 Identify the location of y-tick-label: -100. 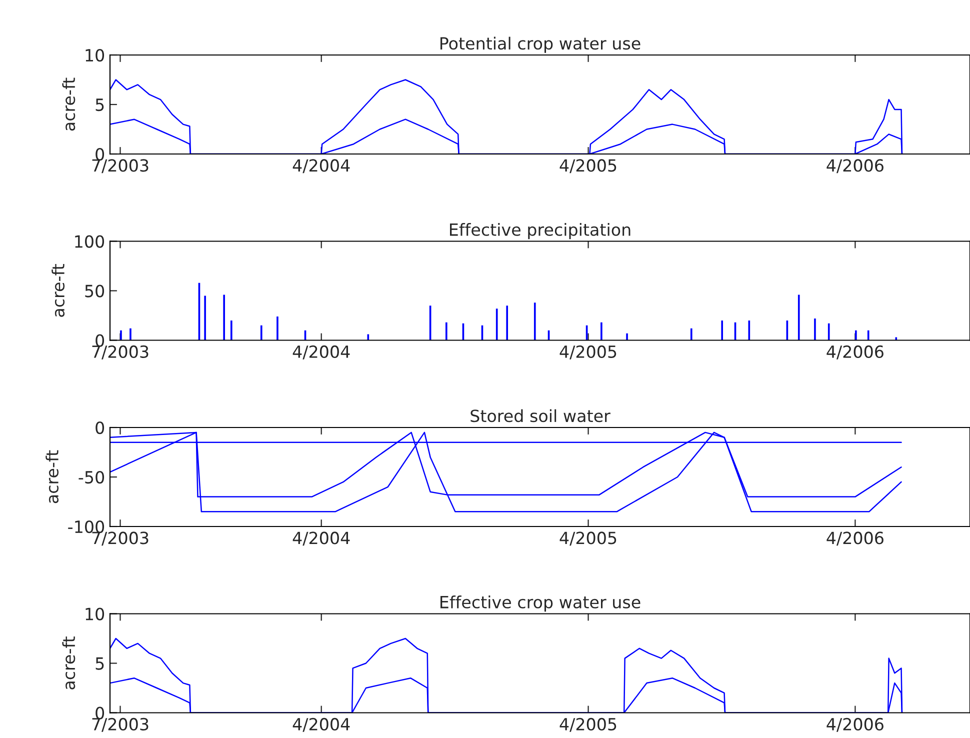
(86, 527).